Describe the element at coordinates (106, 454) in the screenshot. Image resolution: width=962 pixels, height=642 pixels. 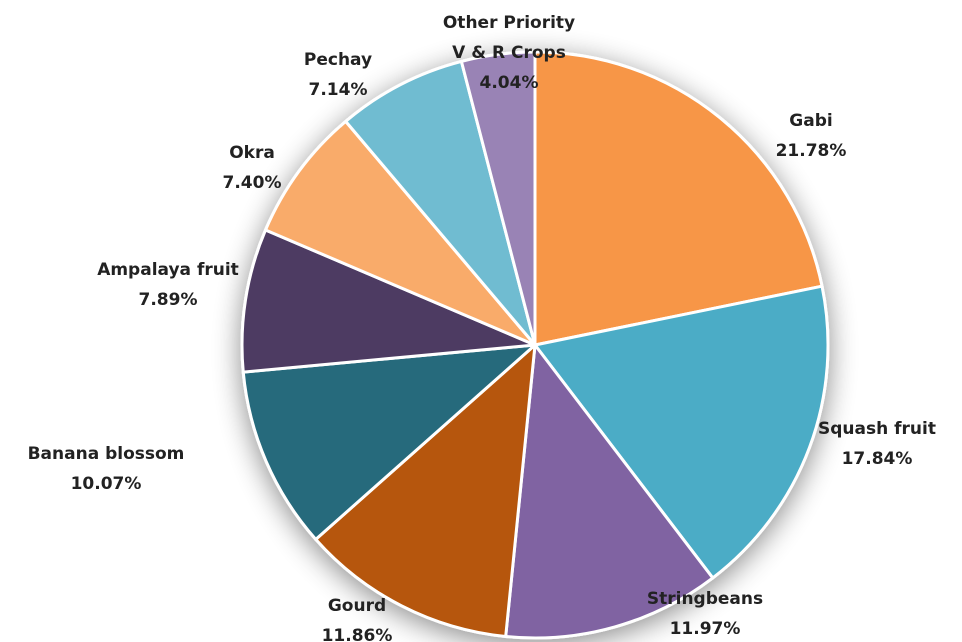
I see `slice-name-label: Banana blossom` at that location.